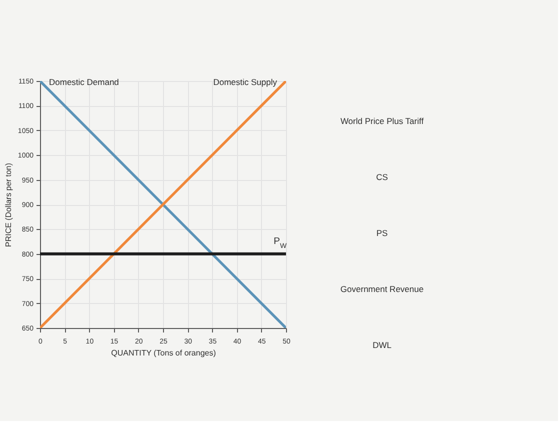 This screenshot has height=423, width=560. What do you see at coordinates (382, 289) in the screenshot?
I see `text: Government Revenue` at bounding box center [382, 289].